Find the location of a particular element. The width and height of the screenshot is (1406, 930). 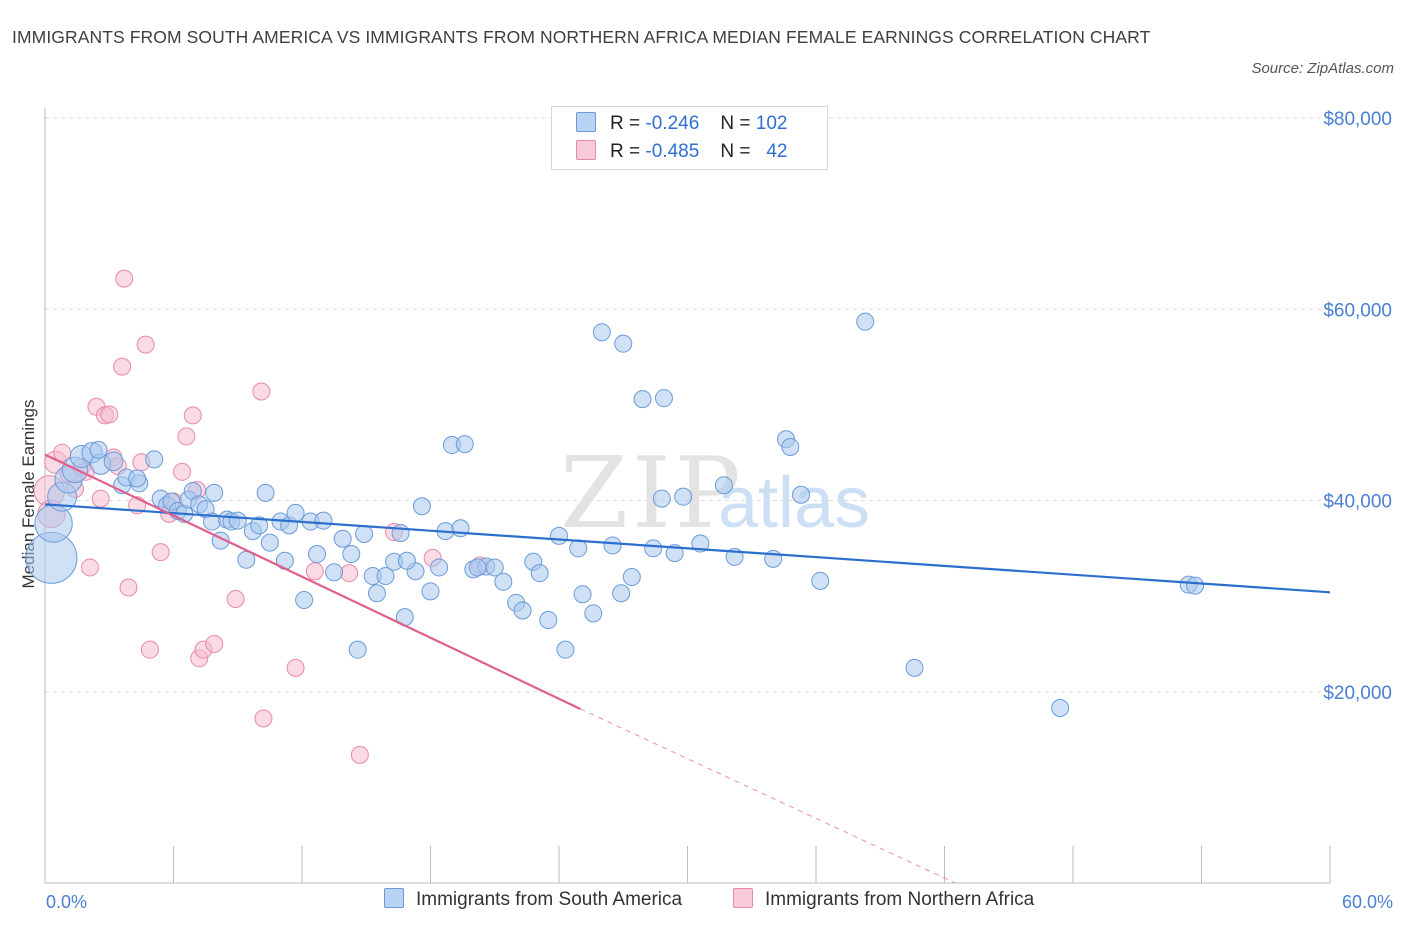

x-tick-labels: 0.0% 60.0% is located at coordinates (719, 902).